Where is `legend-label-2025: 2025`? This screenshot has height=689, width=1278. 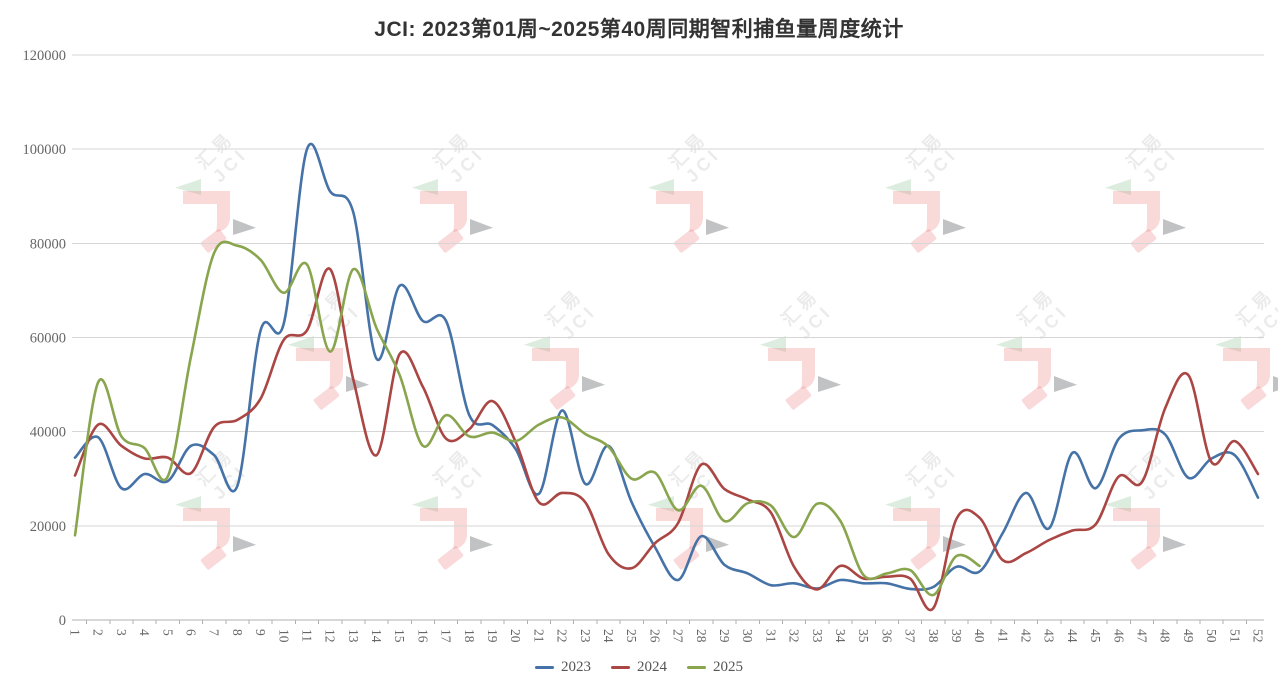 legend-label-2025: 2025 is located at coordinates (728, 667).